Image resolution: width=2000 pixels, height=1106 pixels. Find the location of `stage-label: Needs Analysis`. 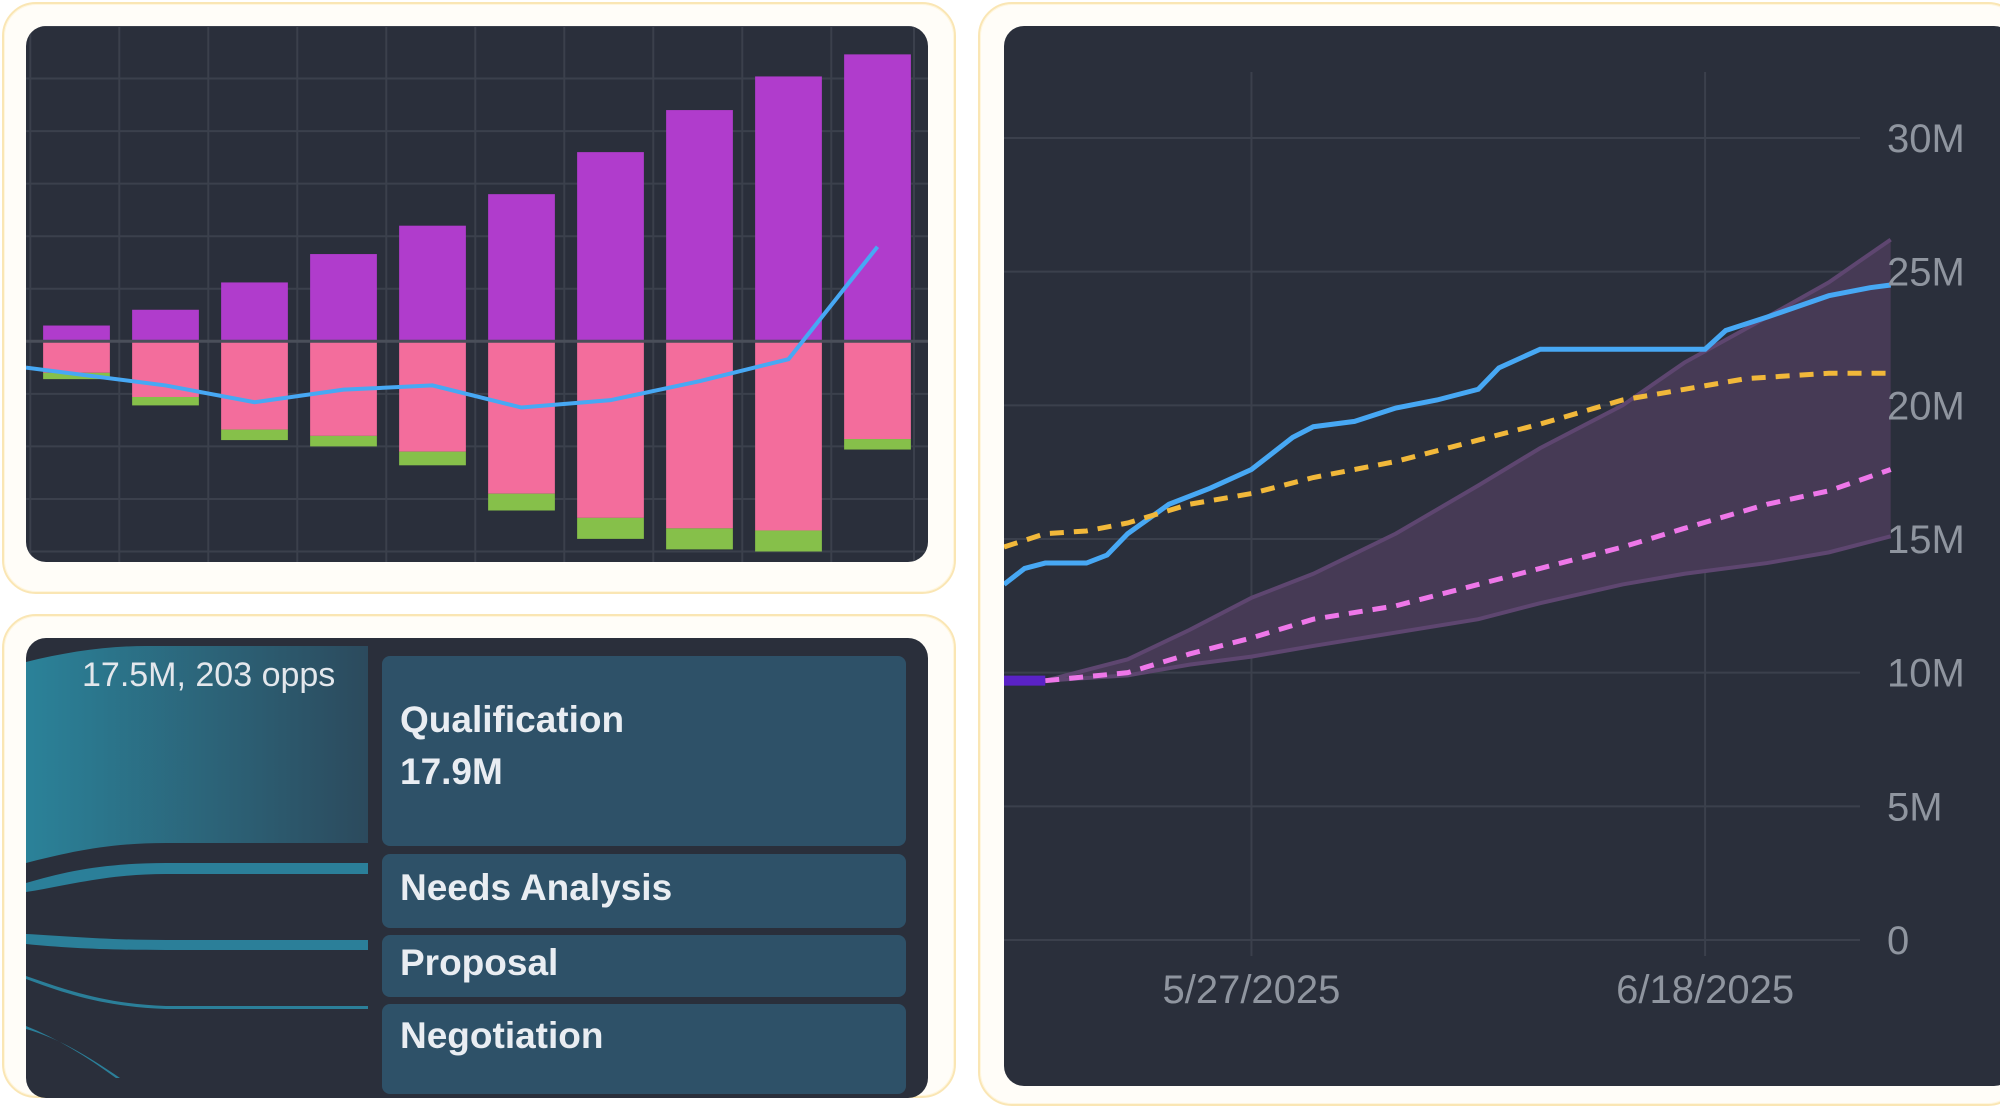

stage-label: Needs Analysis is located at coordinates (536, 887).